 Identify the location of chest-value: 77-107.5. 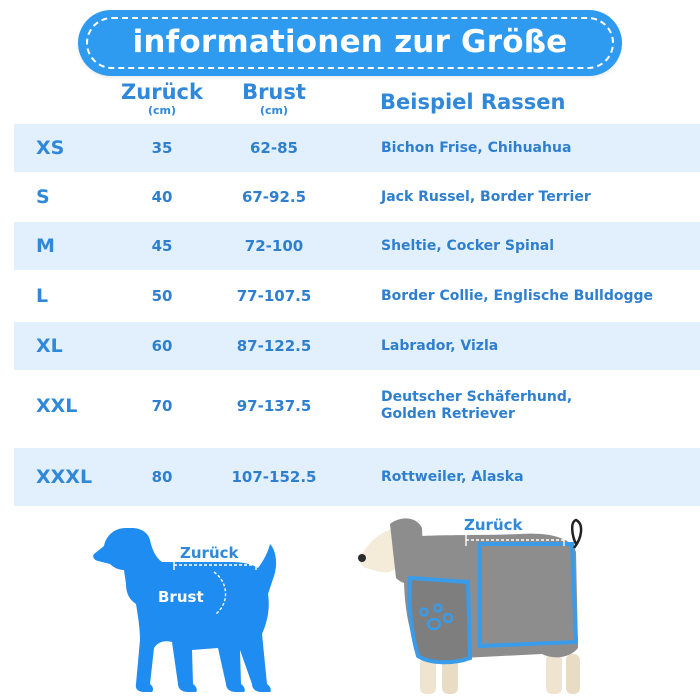
(274, 296).